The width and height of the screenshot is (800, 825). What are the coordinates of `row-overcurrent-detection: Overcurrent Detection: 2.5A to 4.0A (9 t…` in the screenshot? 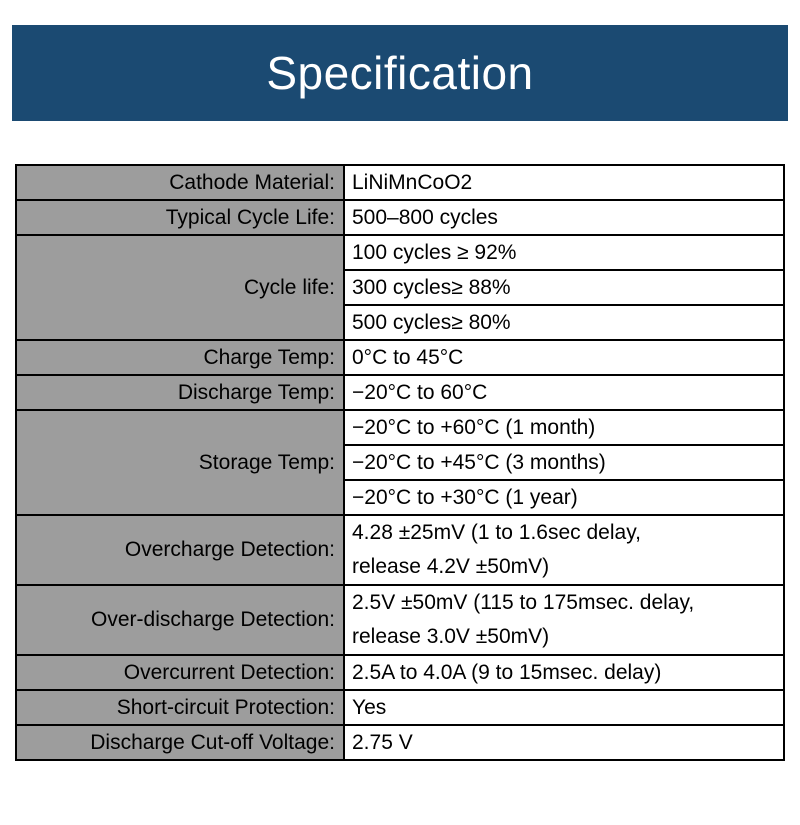 It's located at (400, 672).